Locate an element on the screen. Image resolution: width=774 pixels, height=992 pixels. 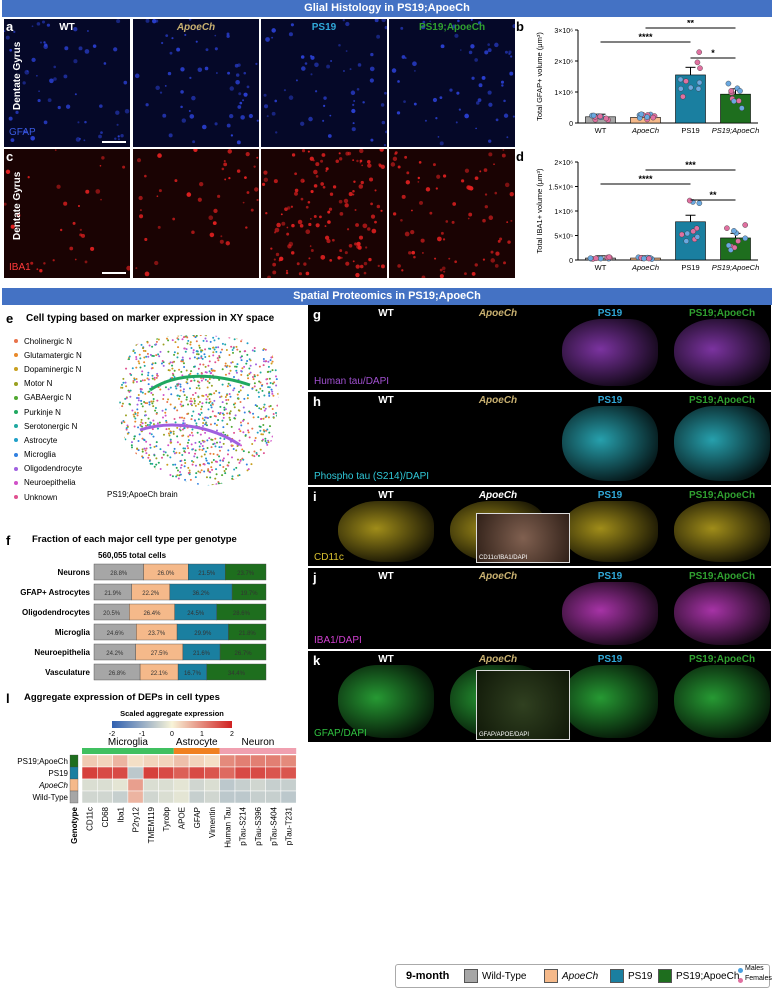
genotype-title: PS19 is located at coordinates (610, 400).